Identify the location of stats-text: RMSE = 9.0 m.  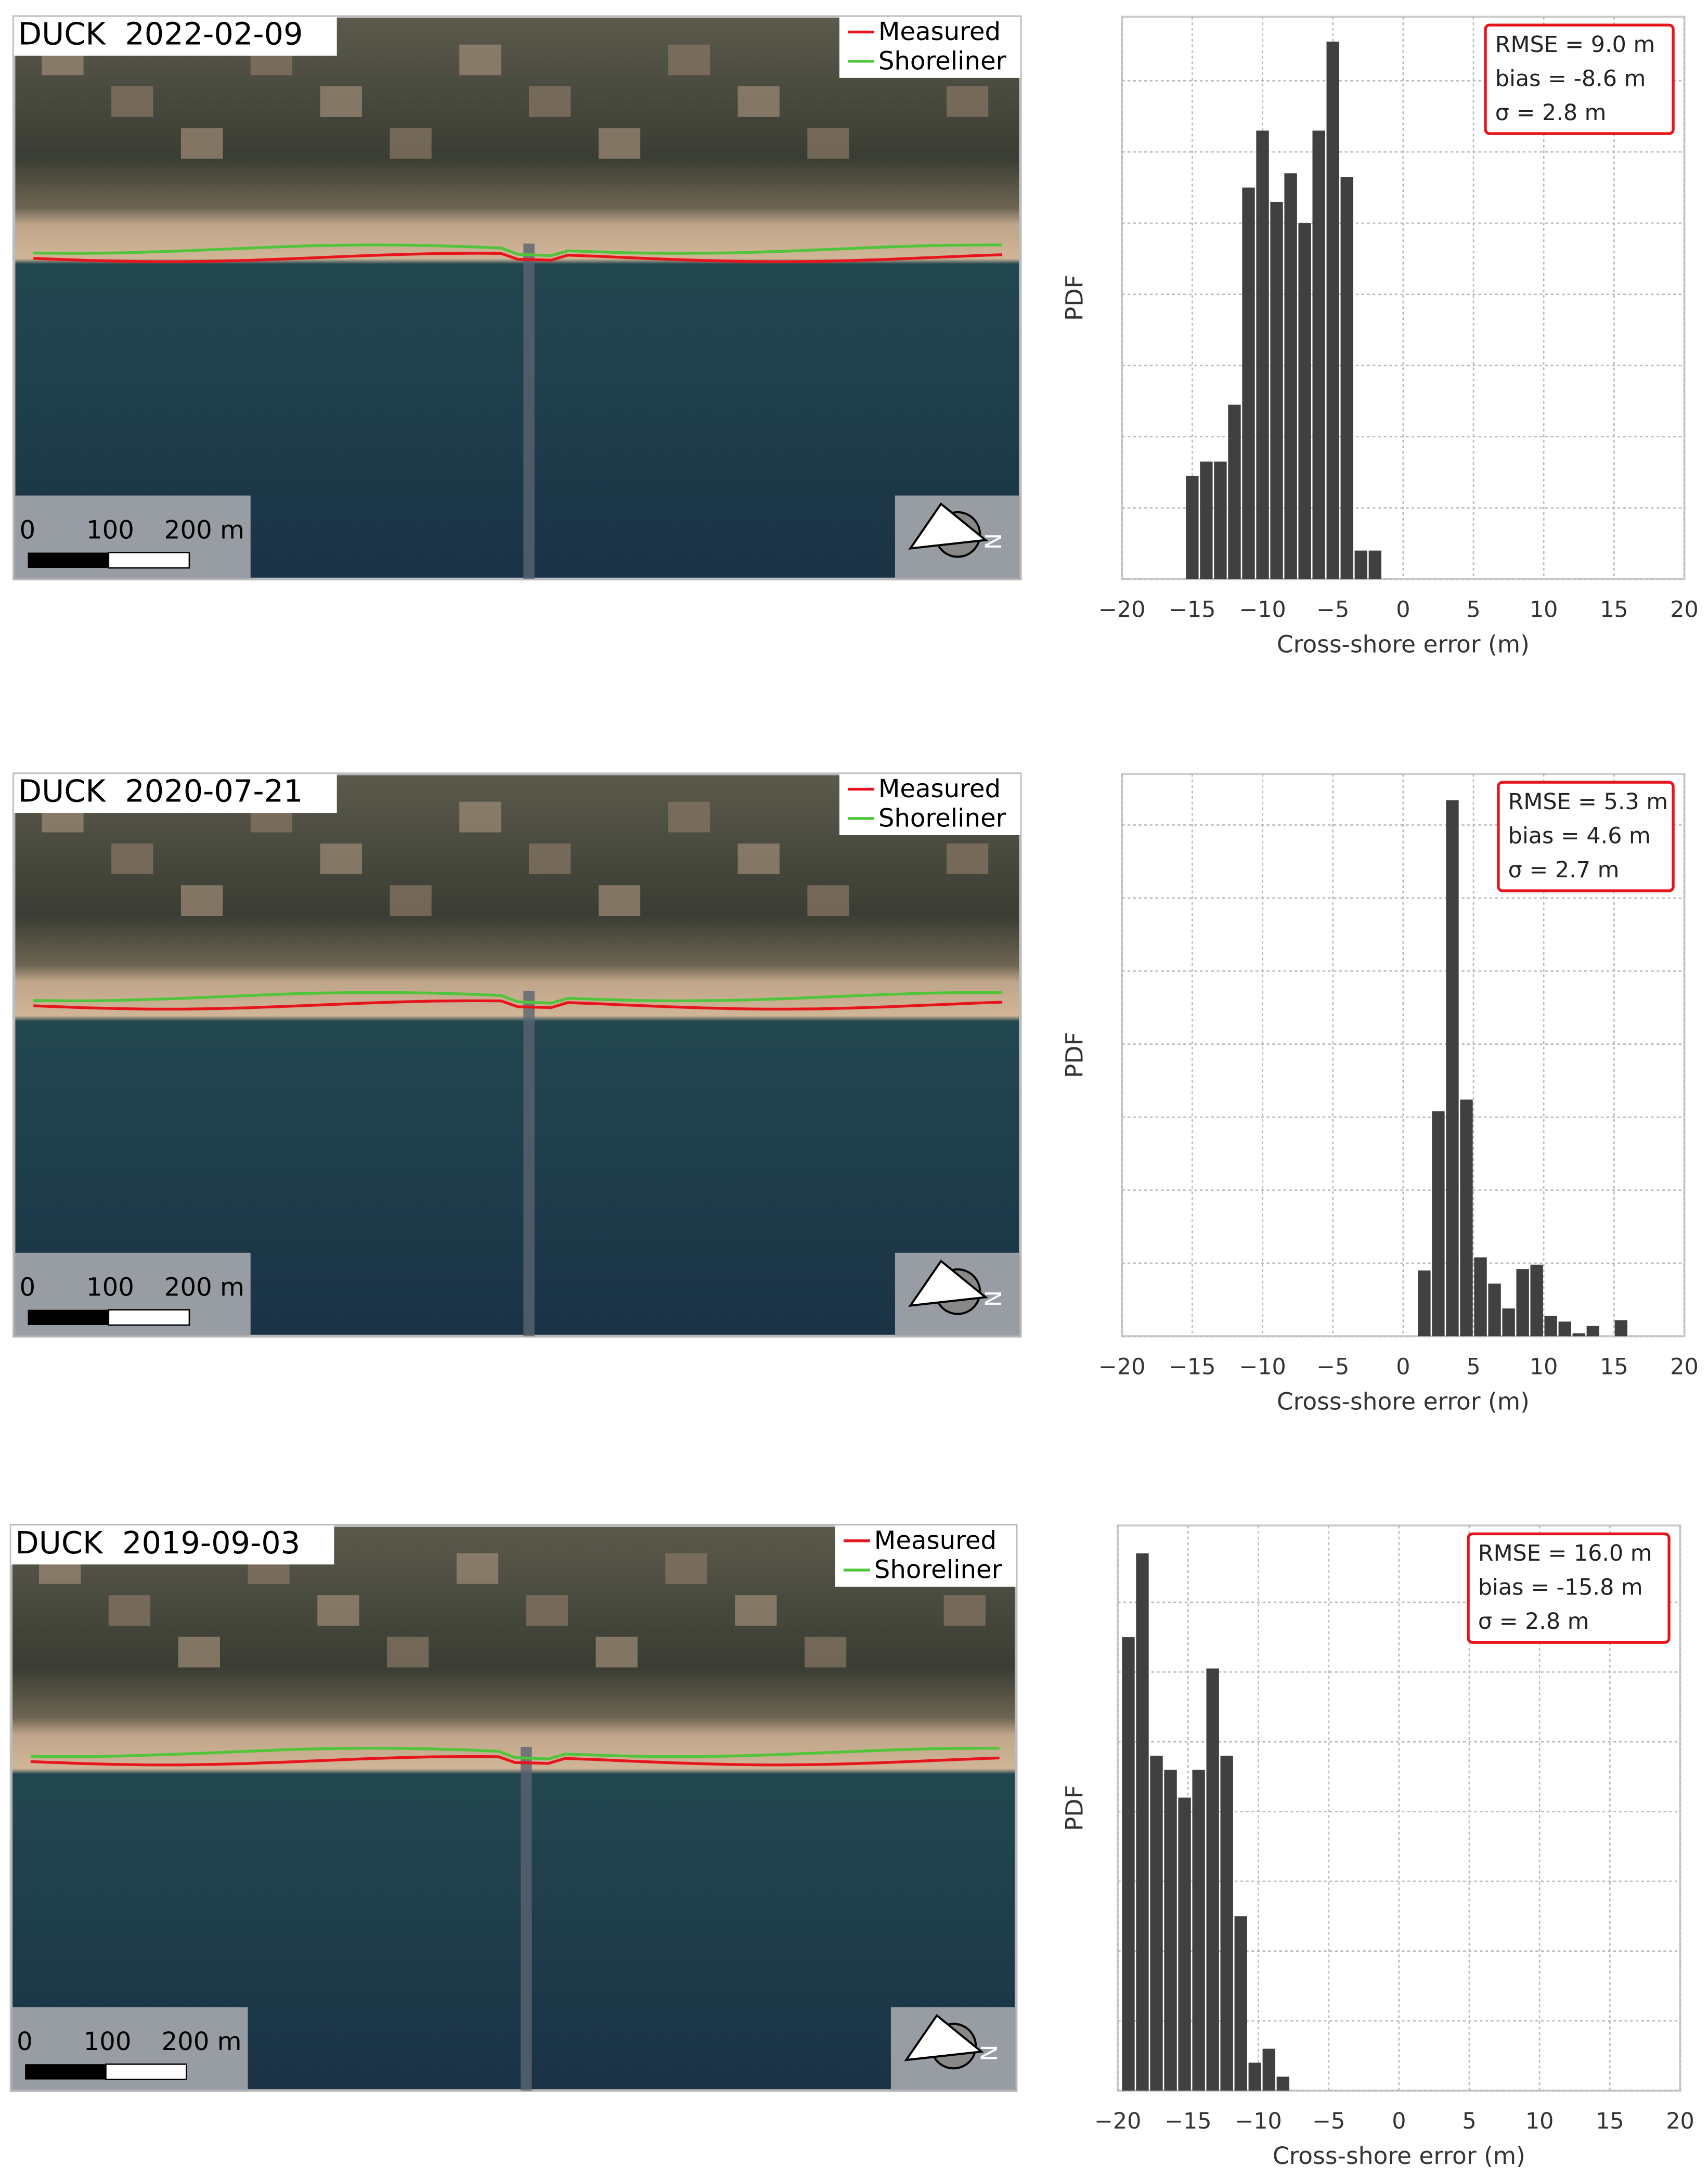
(1575, 45).